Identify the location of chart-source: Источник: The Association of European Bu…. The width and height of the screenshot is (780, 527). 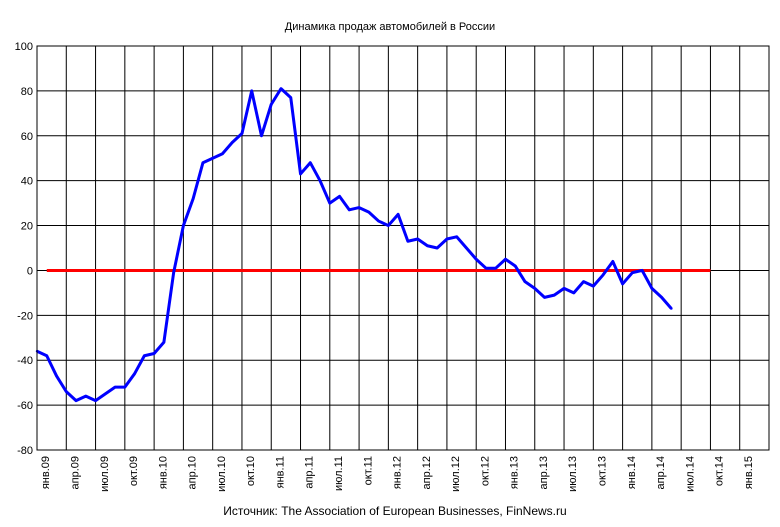
(394, 511).